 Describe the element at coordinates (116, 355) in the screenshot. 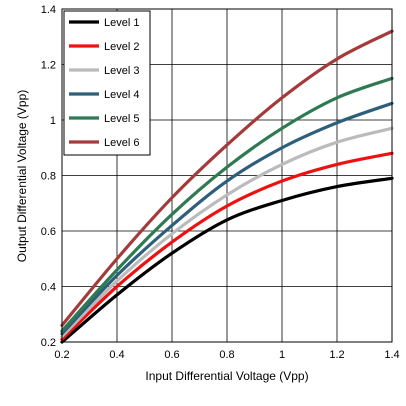

I see `x-tick-label: 0.4` at that location.